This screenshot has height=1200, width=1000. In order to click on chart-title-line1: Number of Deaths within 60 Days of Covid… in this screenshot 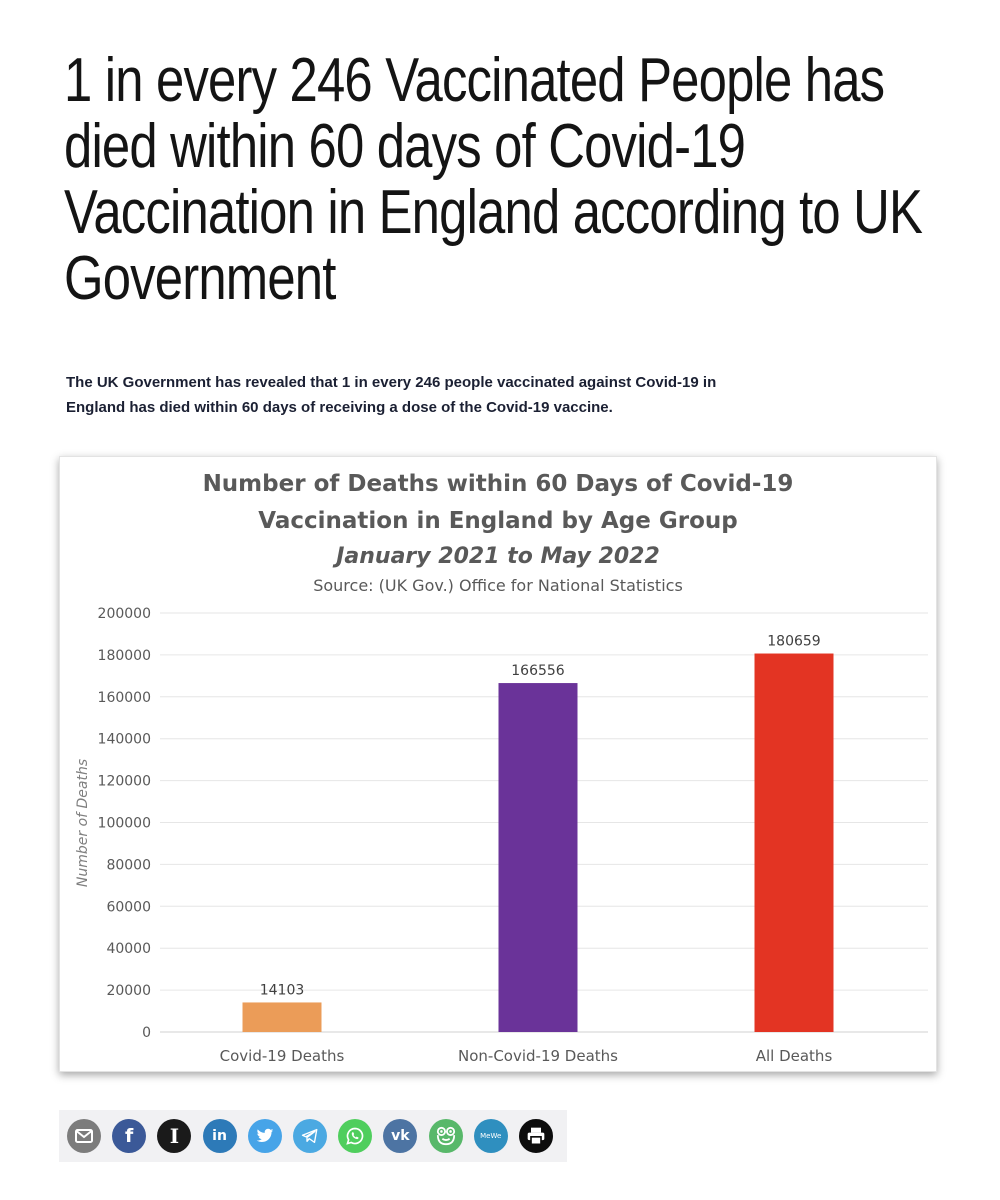, I will do `click(498, 484)`.